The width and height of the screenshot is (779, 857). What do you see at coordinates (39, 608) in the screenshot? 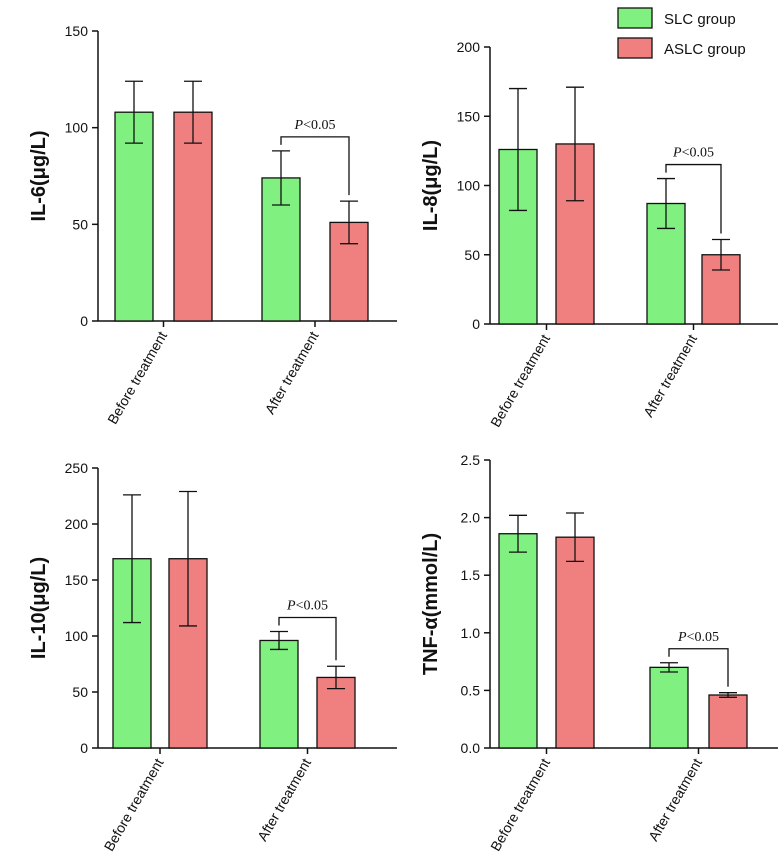
I see `y-axis-label: IL-10(μg/L)` at bounding box center [39, 608].